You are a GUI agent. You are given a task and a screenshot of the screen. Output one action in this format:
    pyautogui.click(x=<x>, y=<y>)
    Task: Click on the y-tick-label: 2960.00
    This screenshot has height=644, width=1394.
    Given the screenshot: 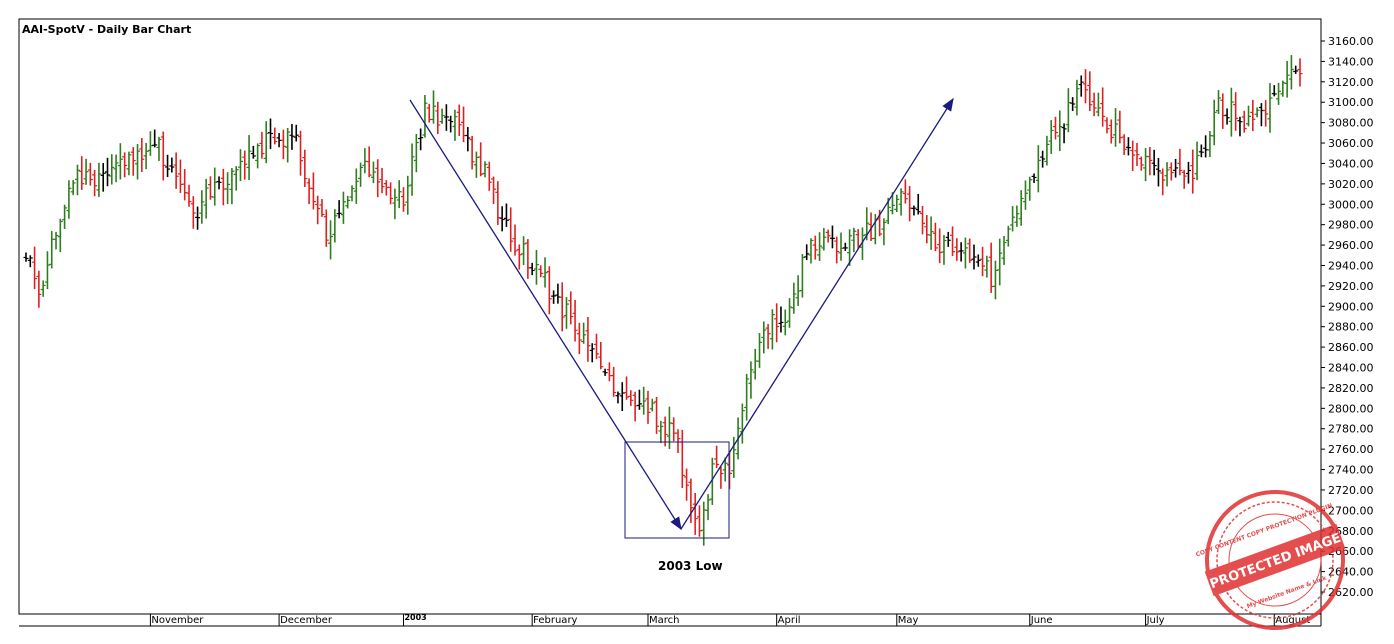 What is the action you would take?
    pyautogui.click(x=1351, y=245)
    